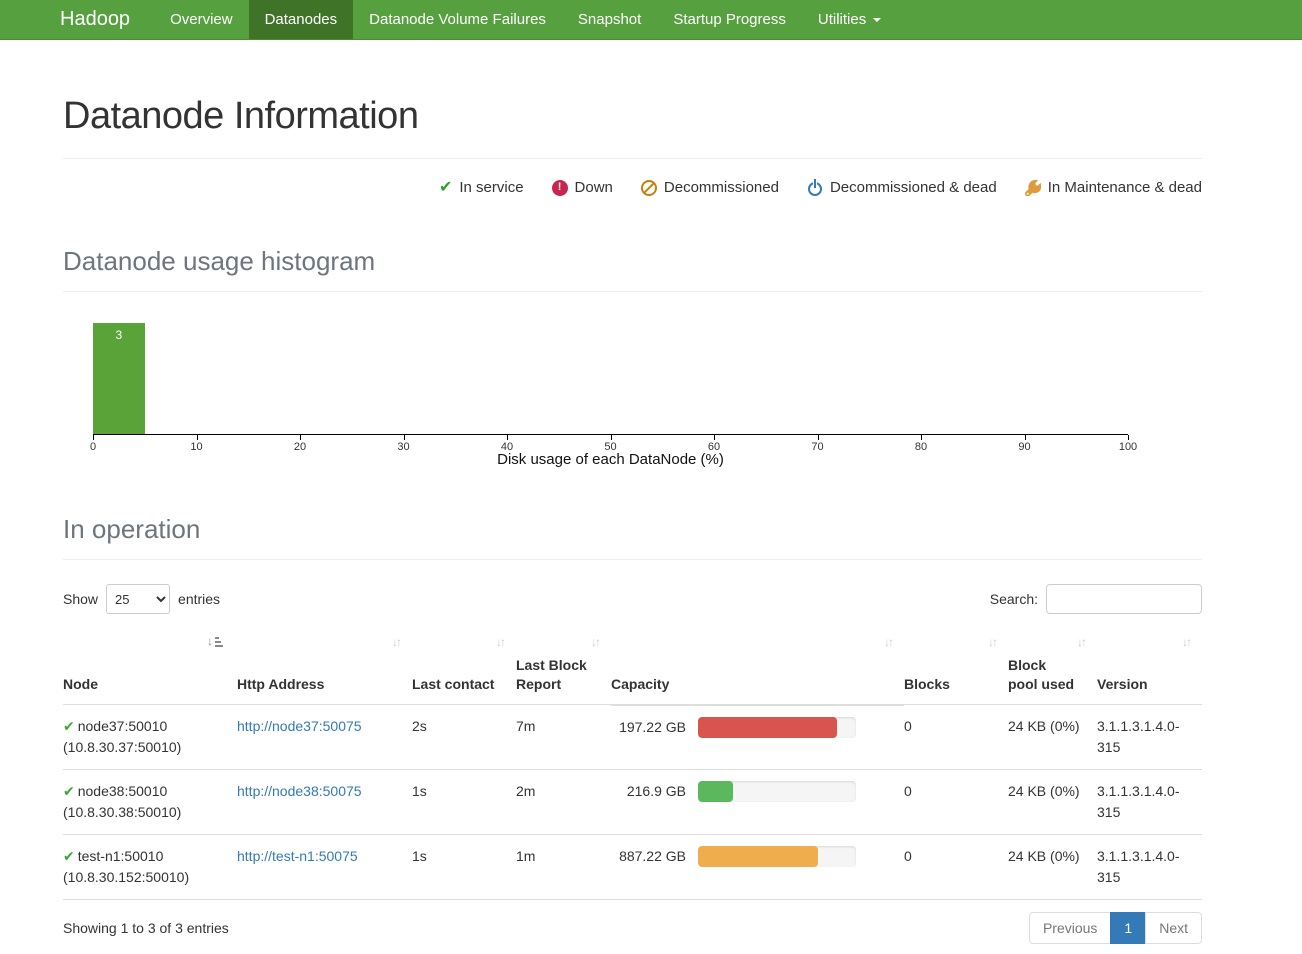  Describe the element at coordinates (464, 667) in the screenshot. I see `column-header-last-contact: Last contact ↓↑` at that location.